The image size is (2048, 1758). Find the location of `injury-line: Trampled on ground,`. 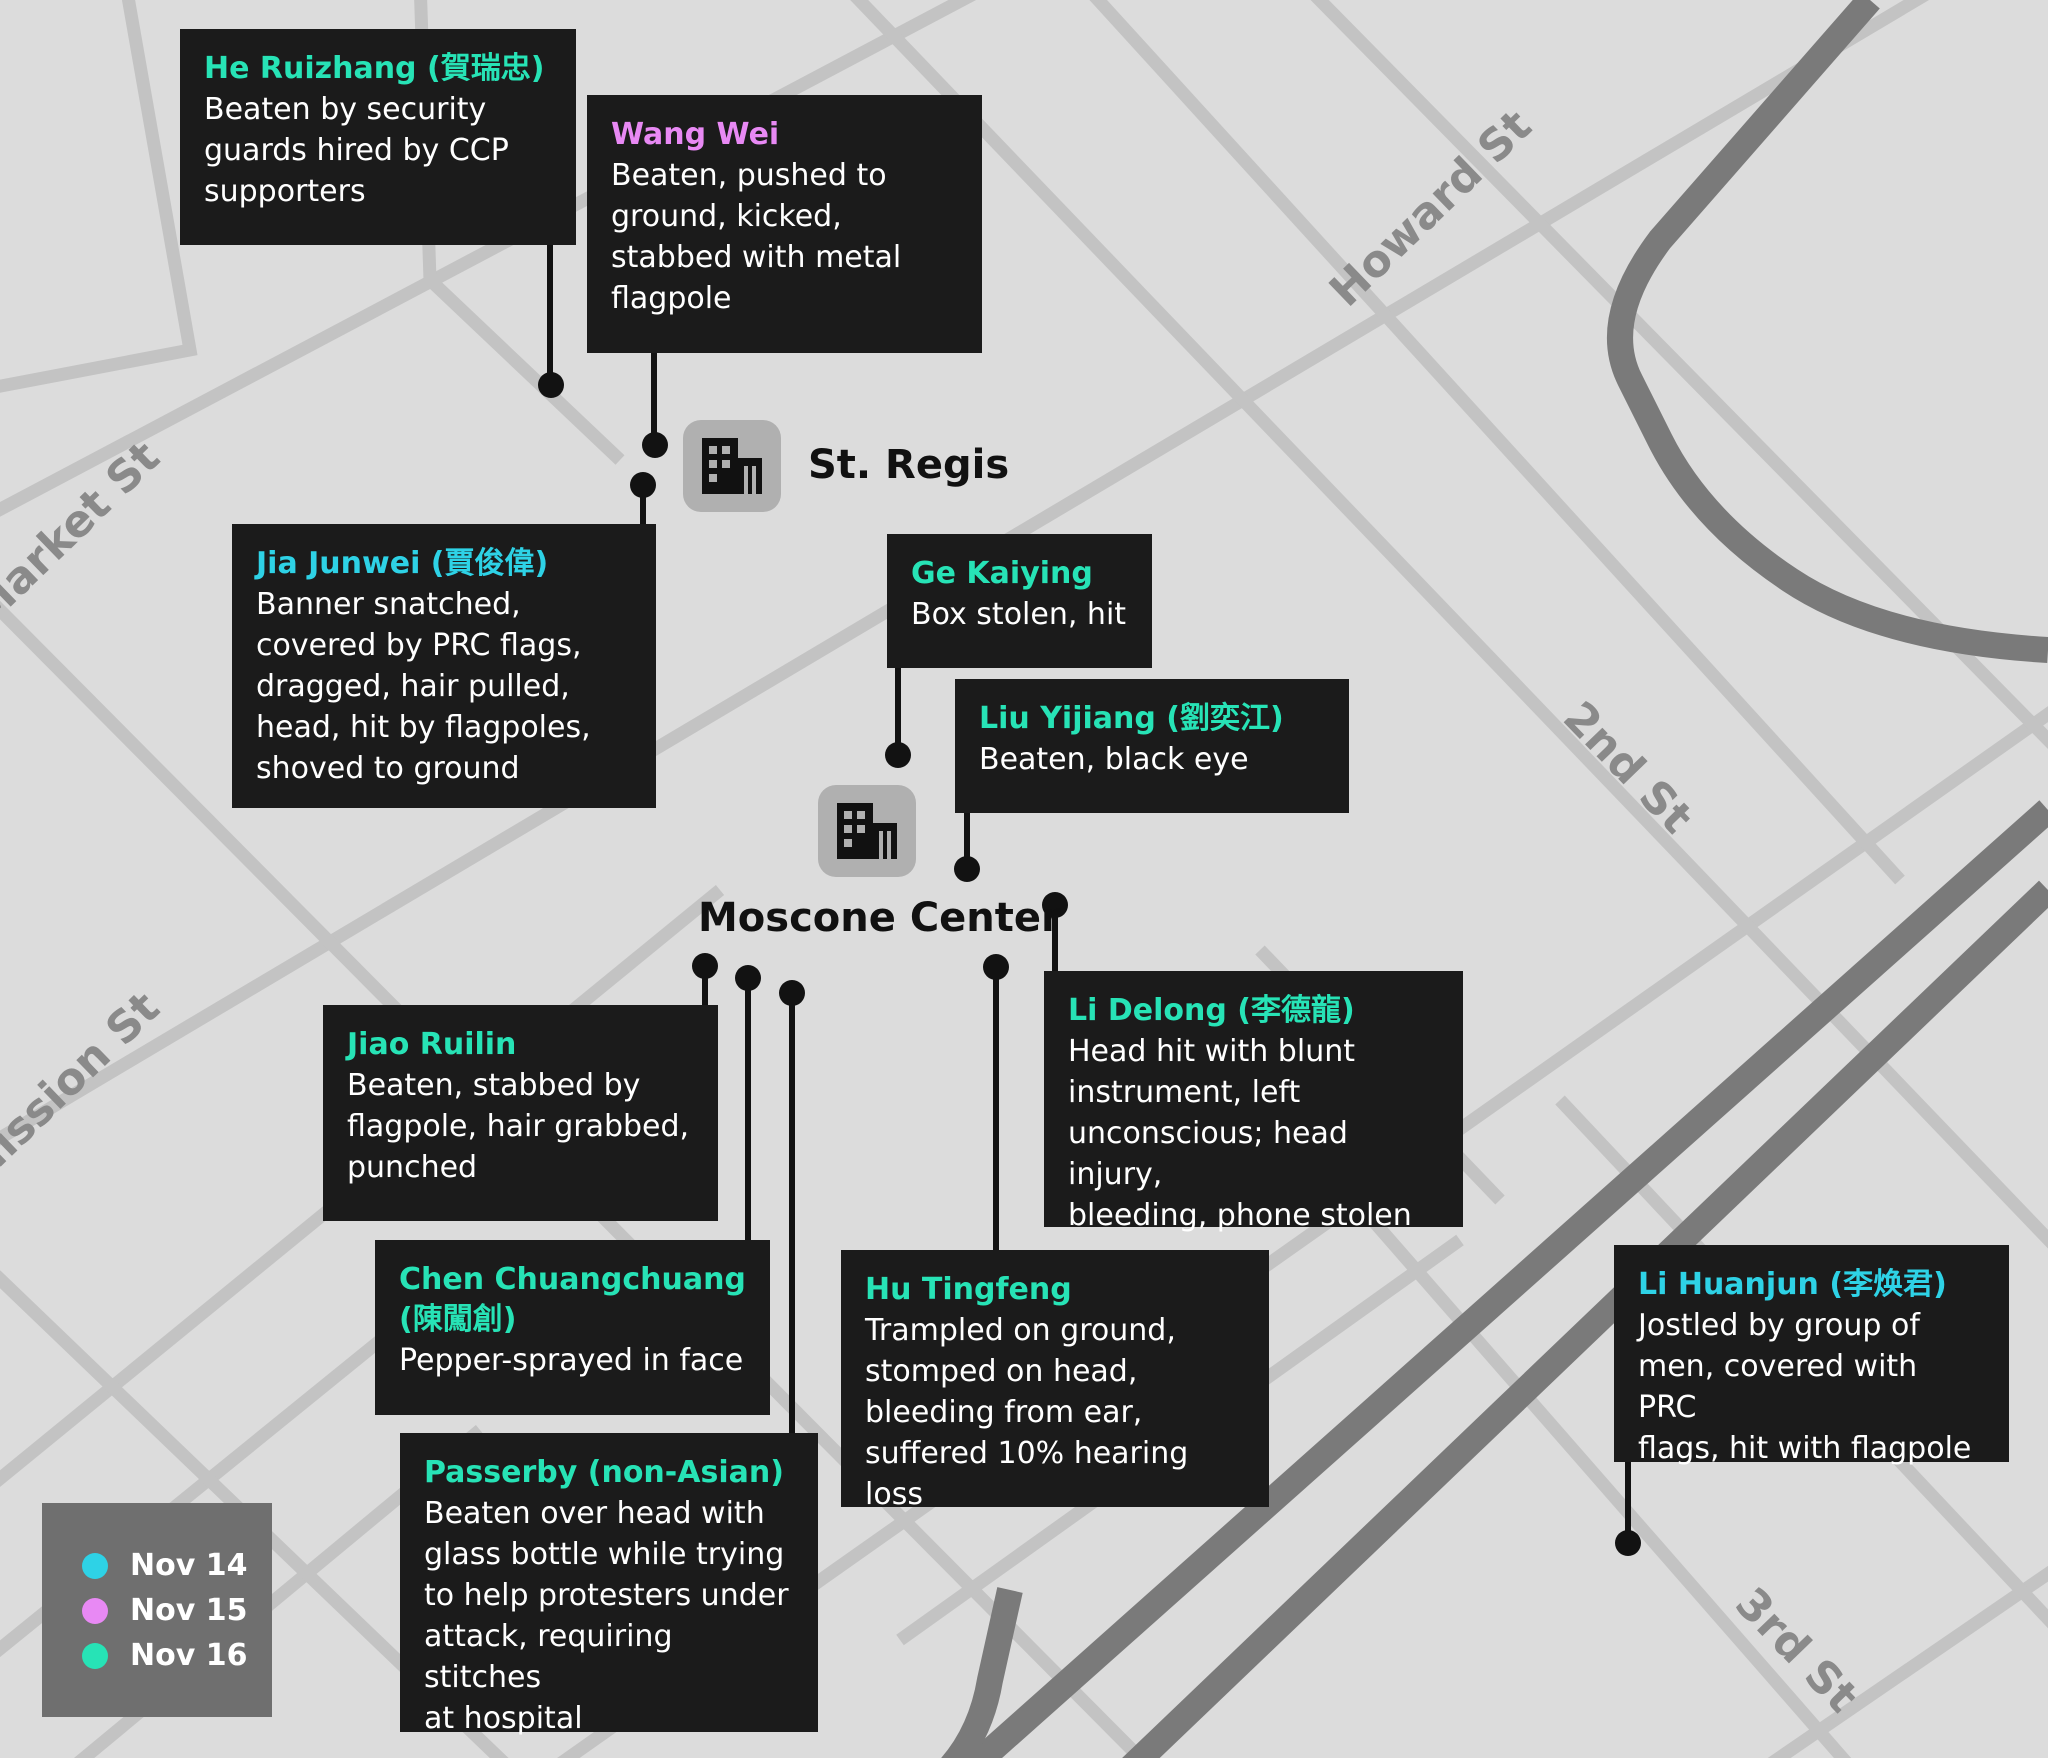

injury-line: Trampled on ground, is located at coordinates (1020, 1330).